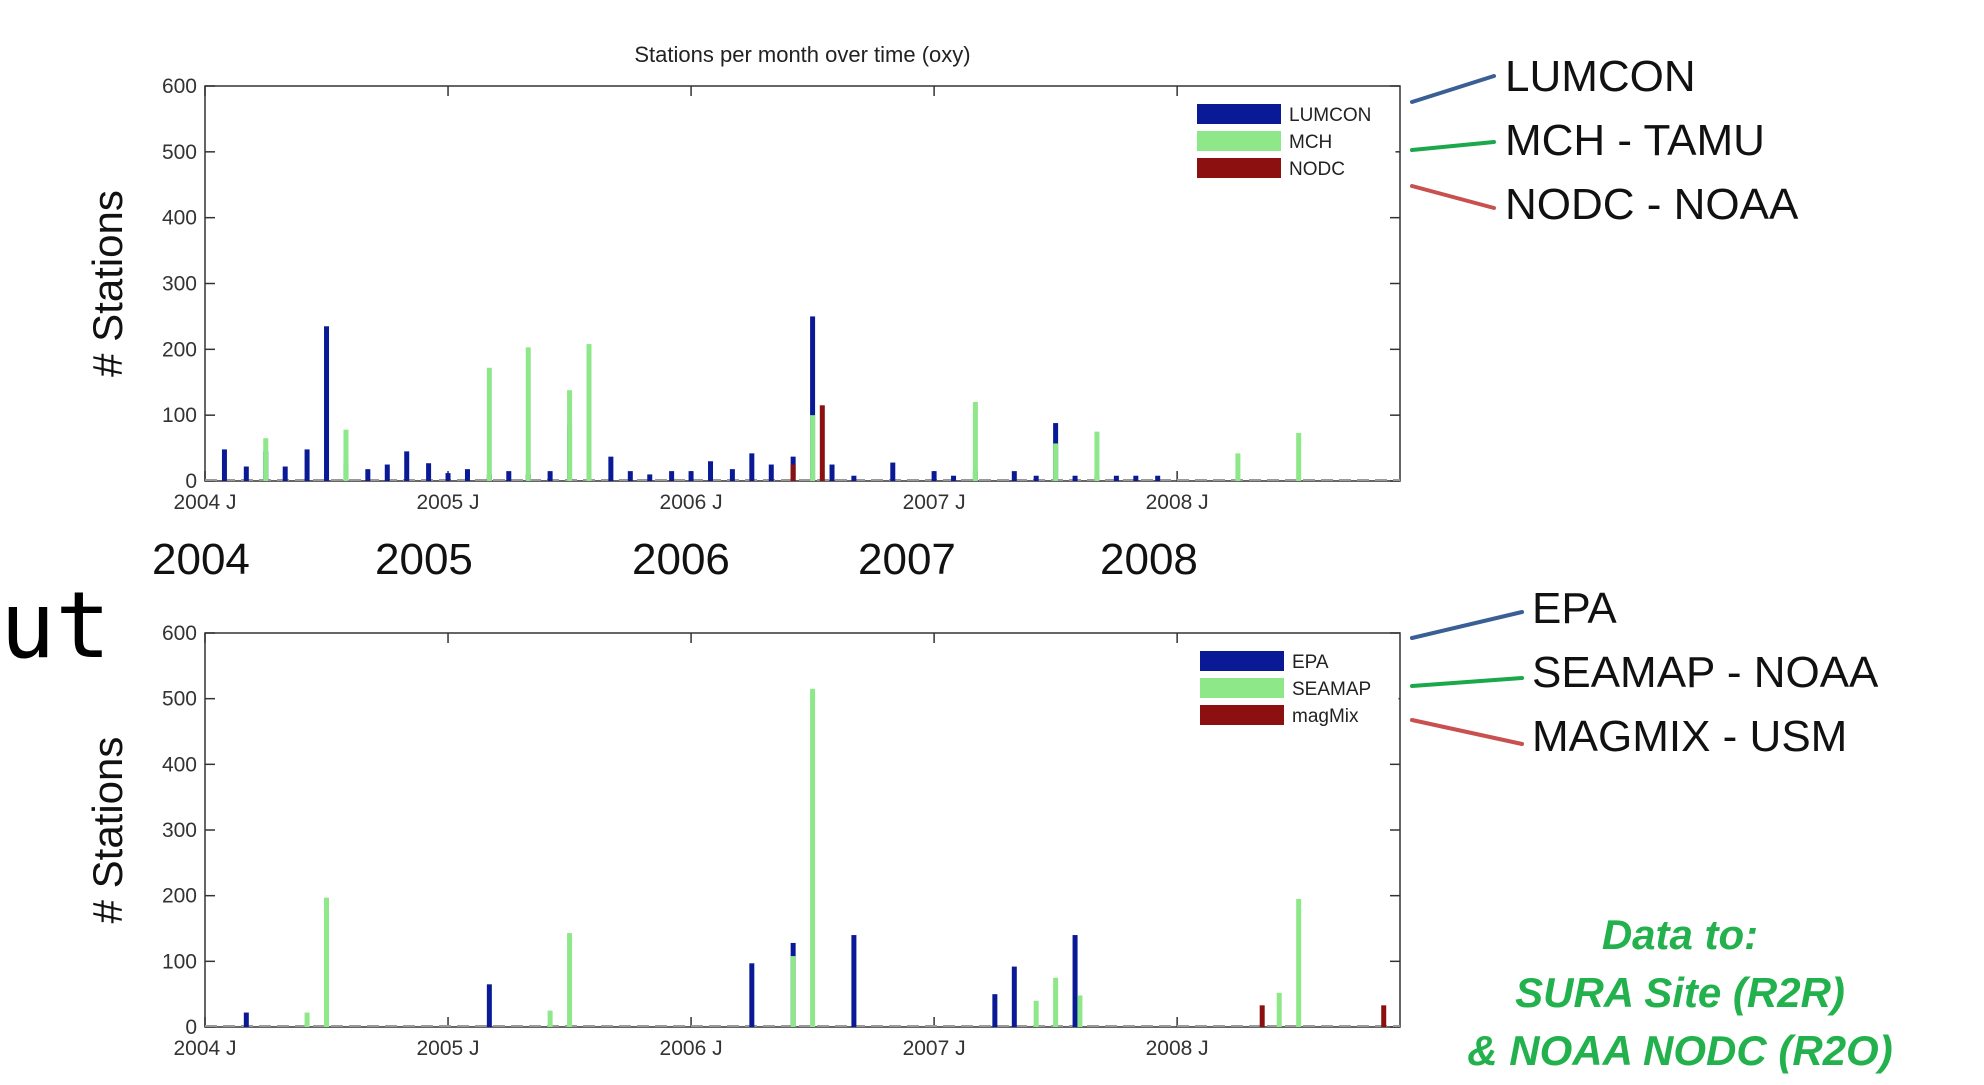  Describe the element at coordinates (1600, 76) in the screenshot. I see `side-legend-lumcon: LUMCON` at that location.